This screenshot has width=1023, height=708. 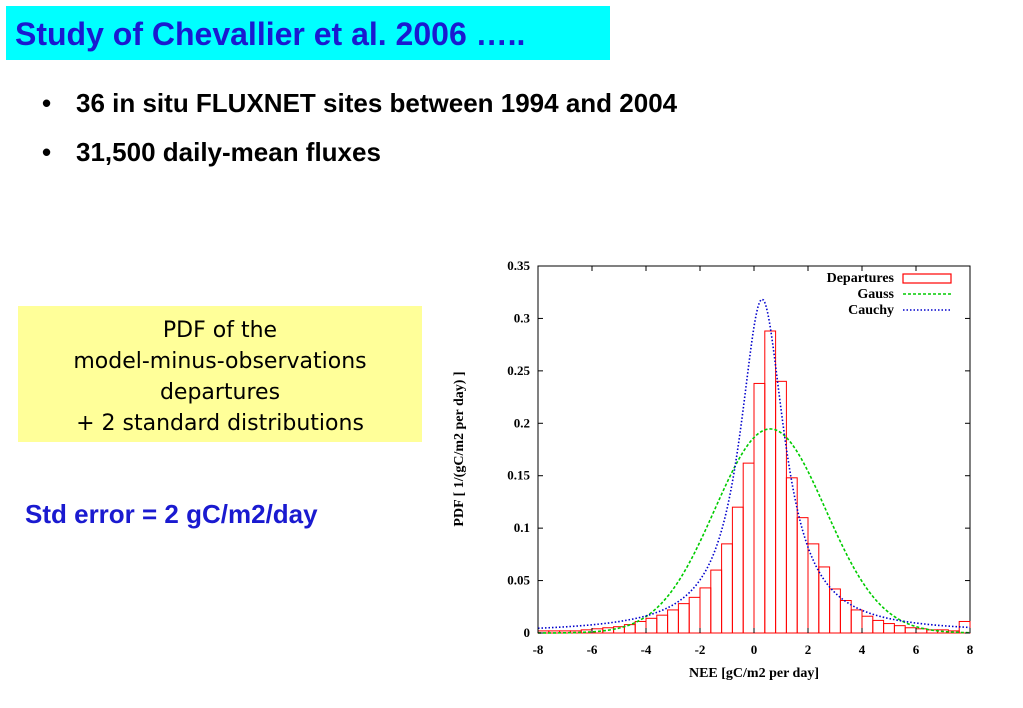 What do you see at coordinates (646, 649) in the screenshot?
I see `x-tick-label: -4` at bounding box center [646, 649].